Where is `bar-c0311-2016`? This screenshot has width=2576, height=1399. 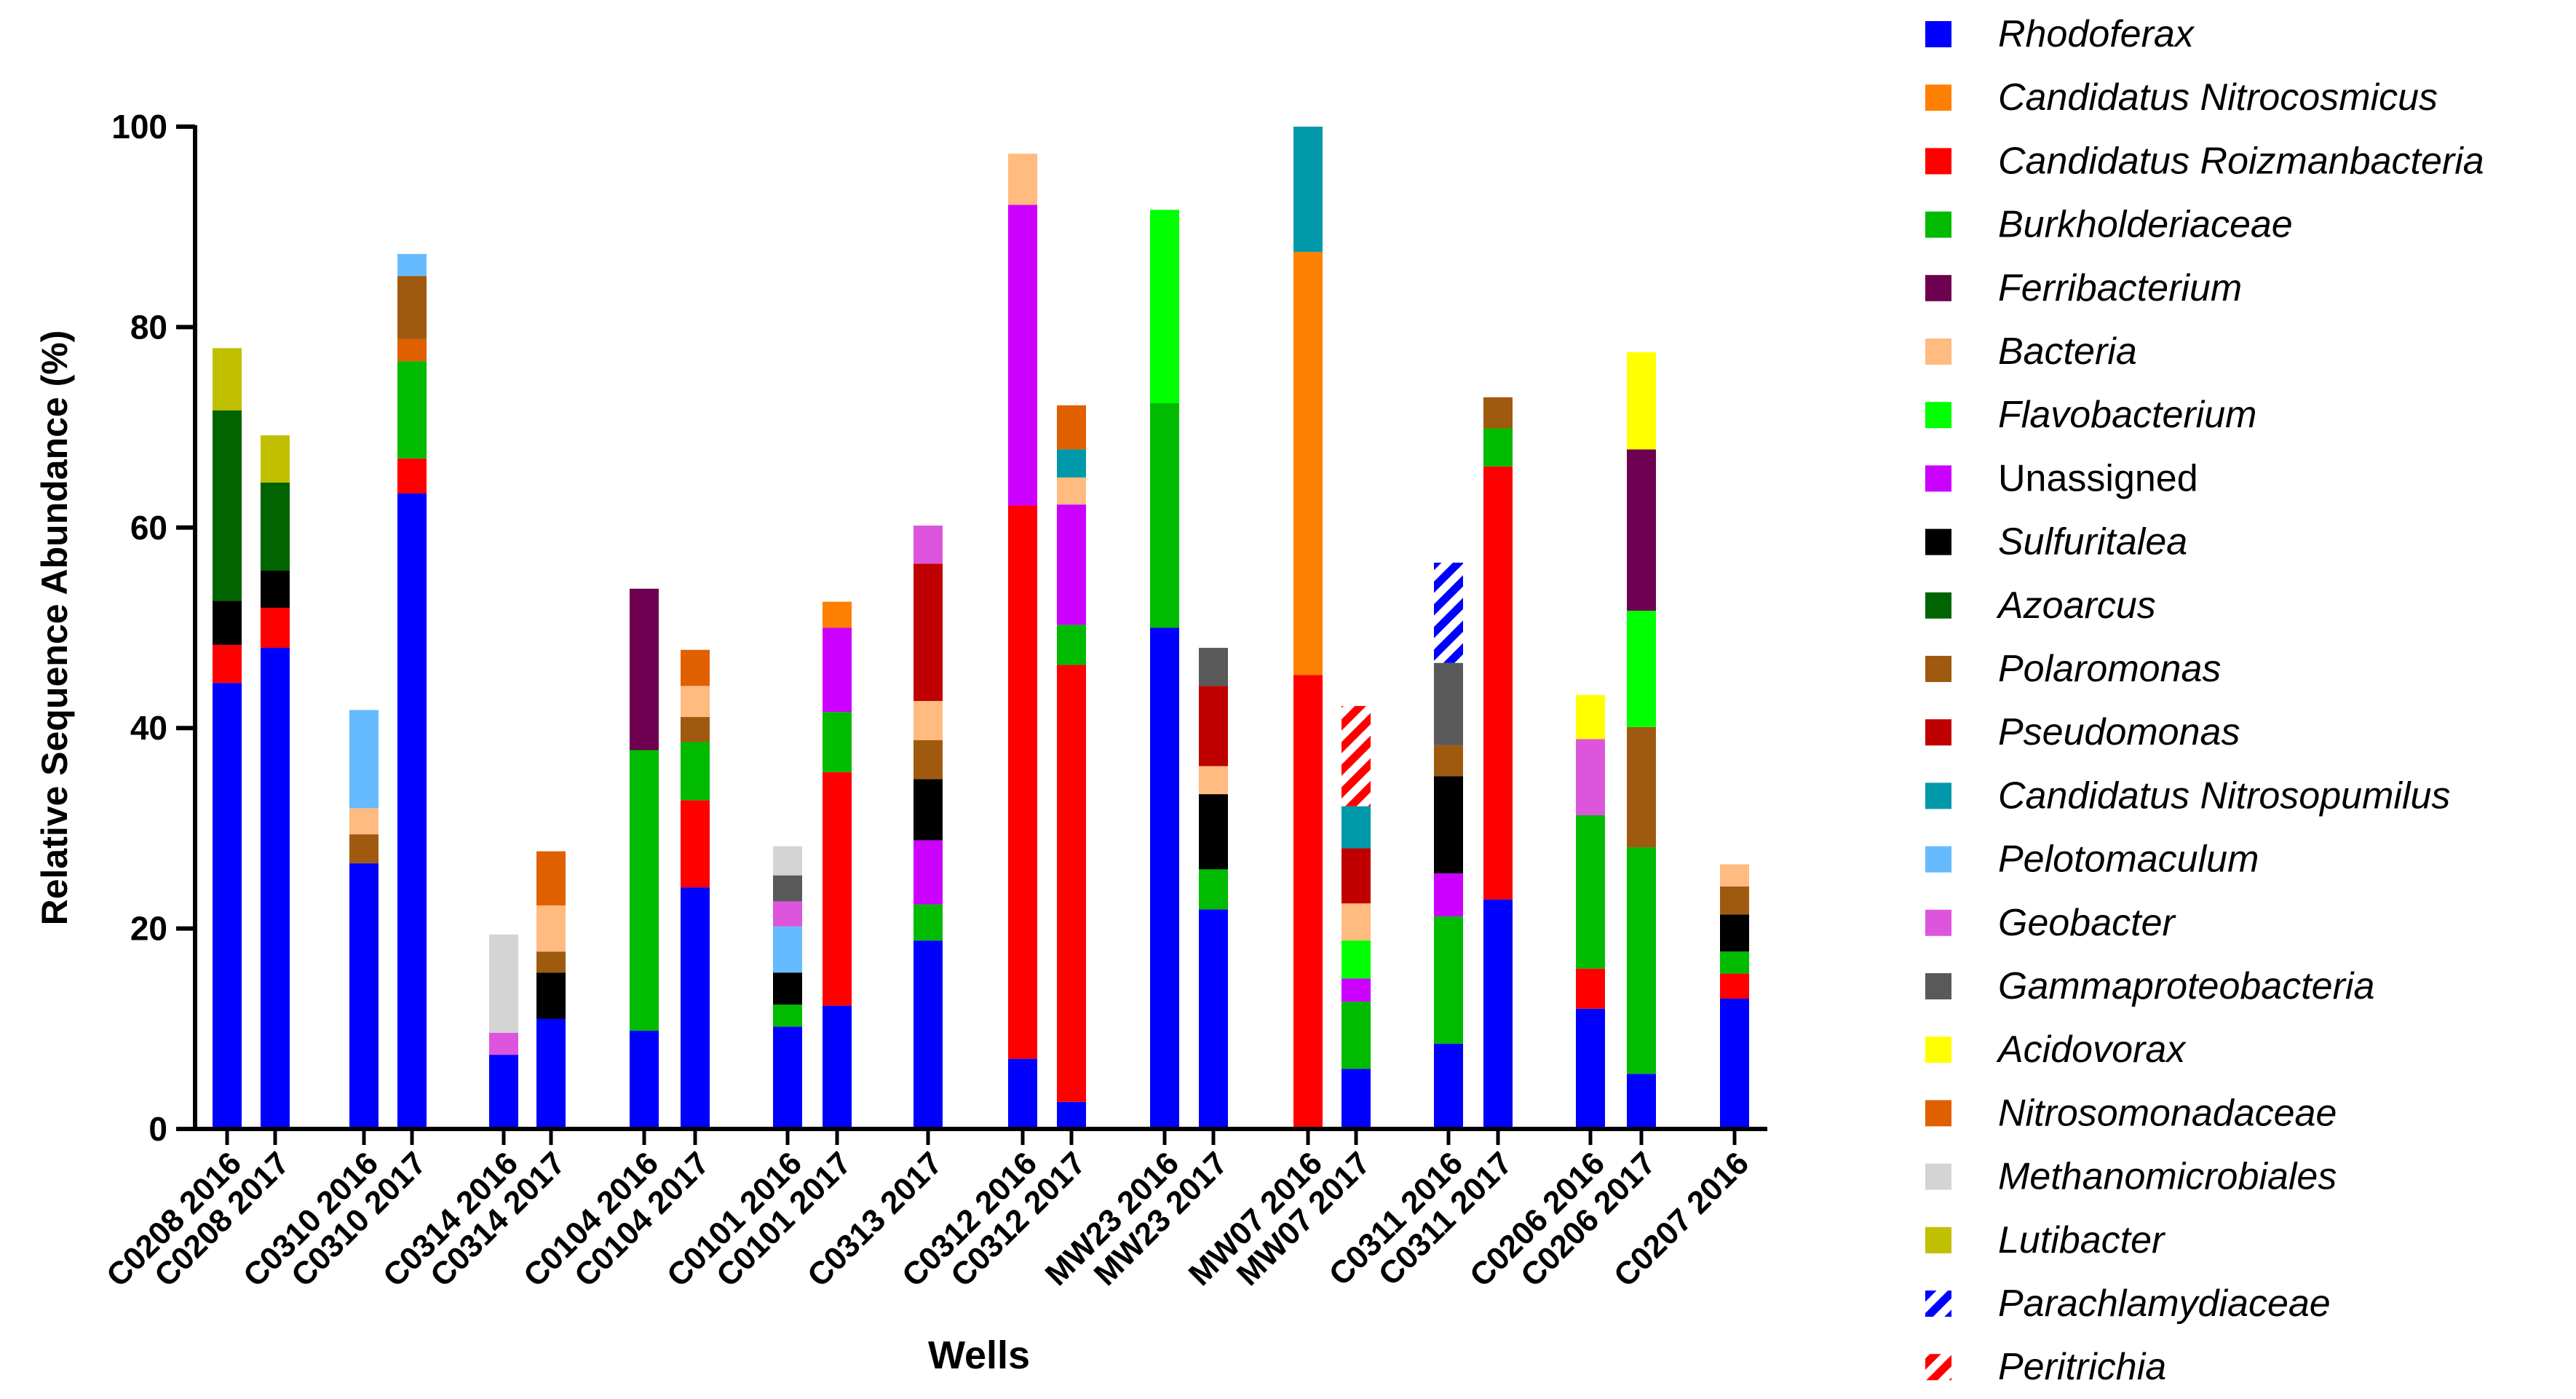 bar-c0311-2016 is located at coordinates (1448, 845).